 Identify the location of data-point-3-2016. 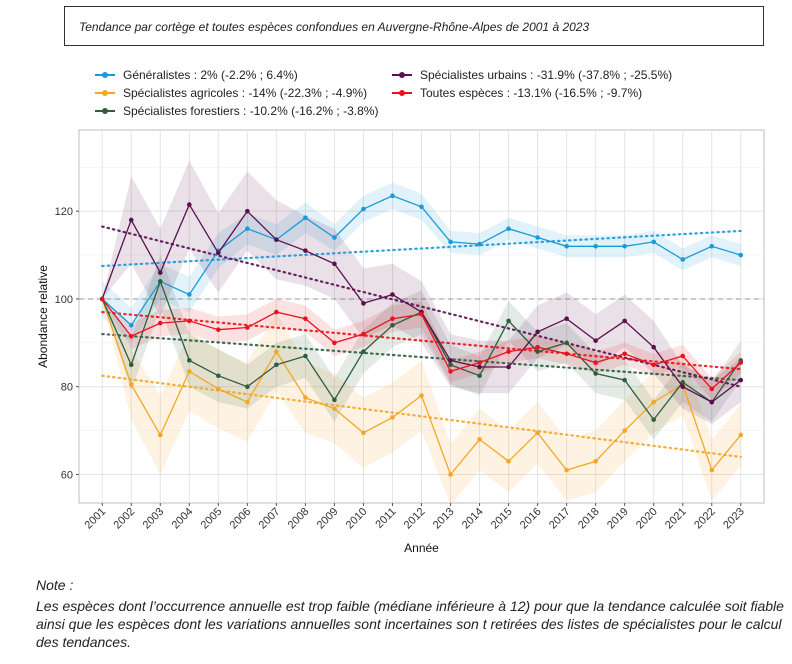
(537, 332).